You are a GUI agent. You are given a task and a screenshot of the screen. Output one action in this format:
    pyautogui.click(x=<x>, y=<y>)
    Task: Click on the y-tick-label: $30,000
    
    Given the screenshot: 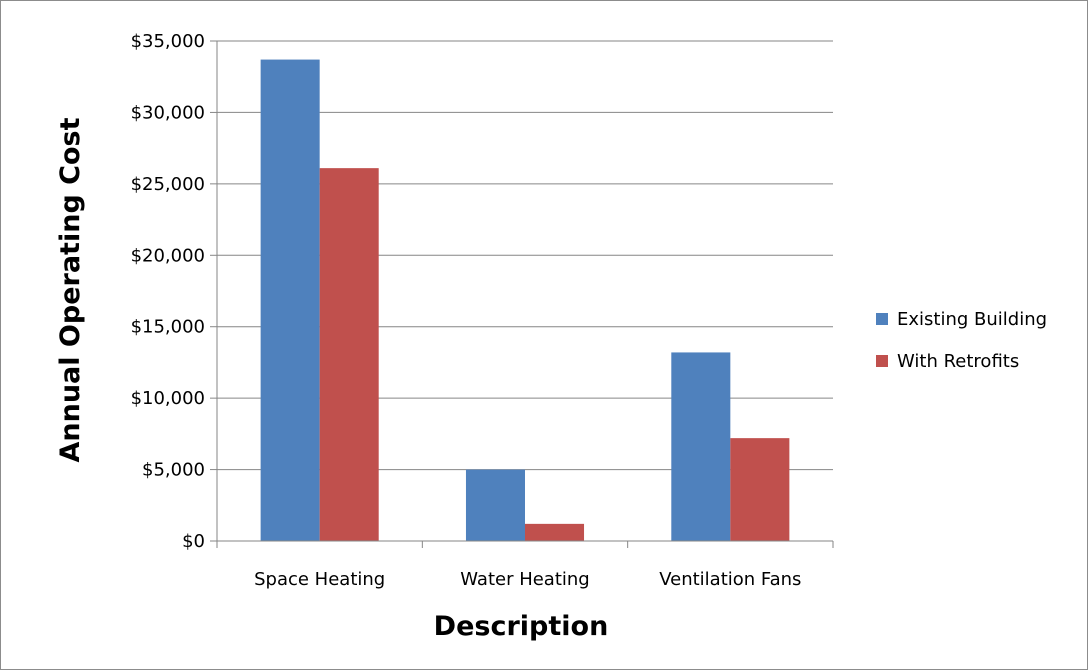 What is the action you would take?
    pyautogui.click(x=168, y=112)
    